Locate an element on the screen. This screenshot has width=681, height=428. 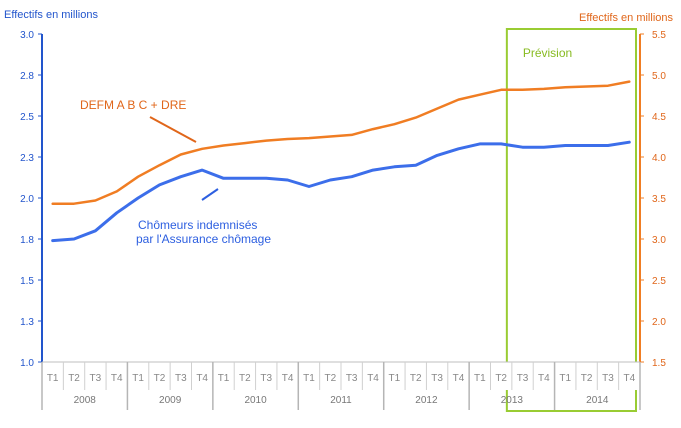
y-left-tick-label: 2.0 is located at coordinates (27, 199).